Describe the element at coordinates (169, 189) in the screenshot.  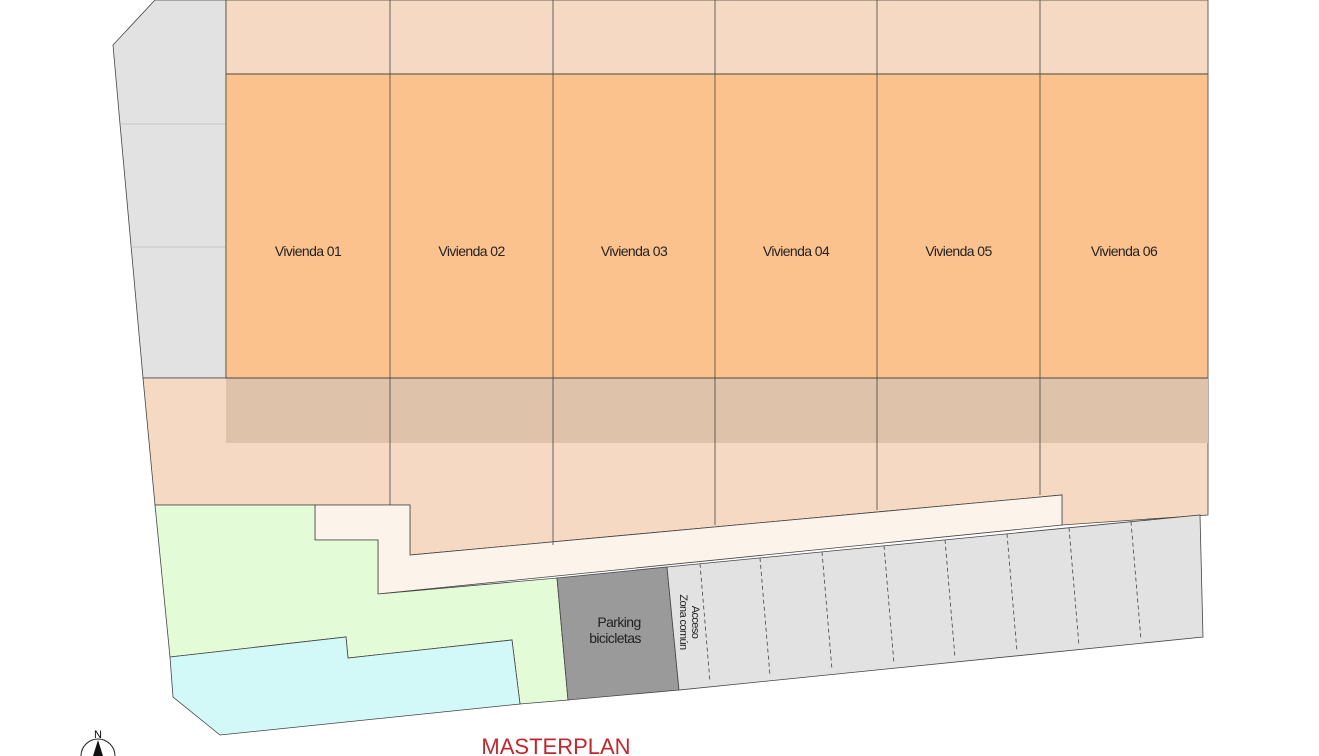
I see `left-gray-strip` at that location.